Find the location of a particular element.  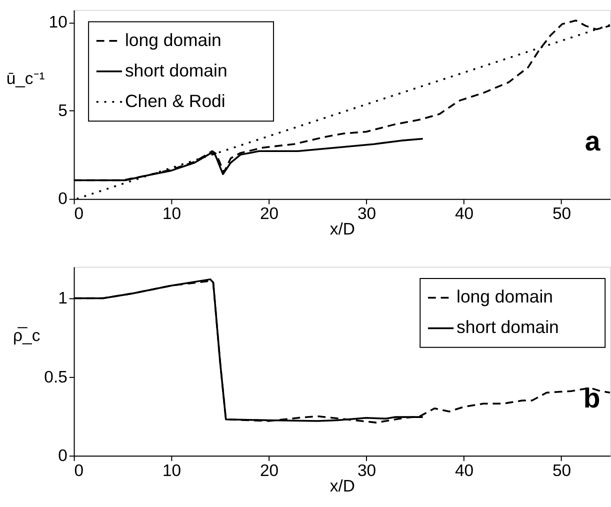

y-tick-label: 5 is located at coordinates (63, 110).